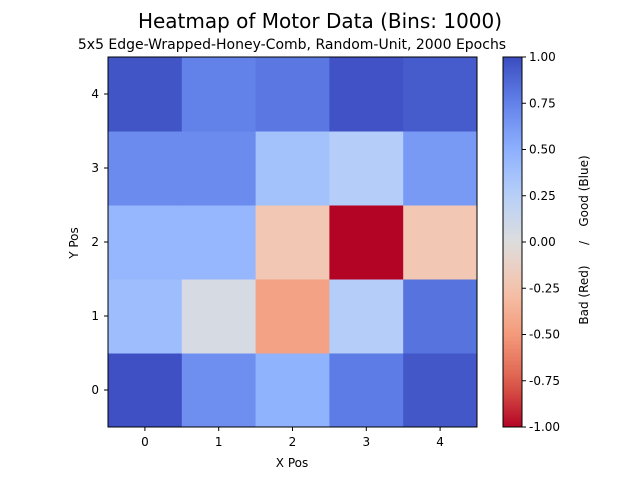 This screenshot has width=640, height=480. Describe the element at coordinates (95, 316) in the screenshot. I see `y-tick-label: 1` at that location.